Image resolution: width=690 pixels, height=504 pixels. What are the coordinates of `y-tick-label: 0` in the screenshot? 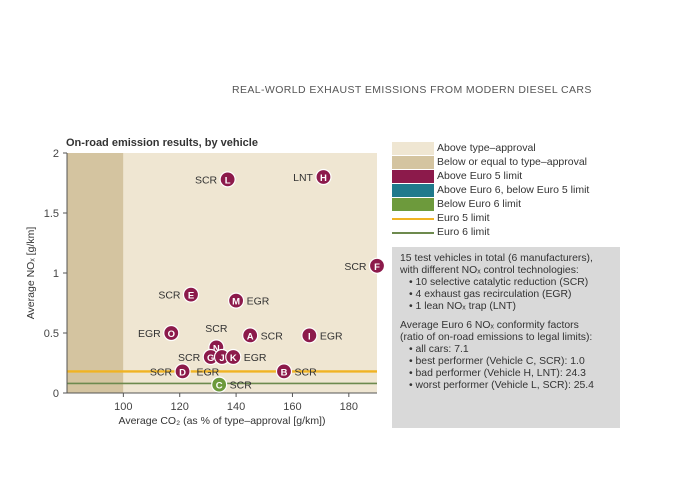 It's located at (56, 394).